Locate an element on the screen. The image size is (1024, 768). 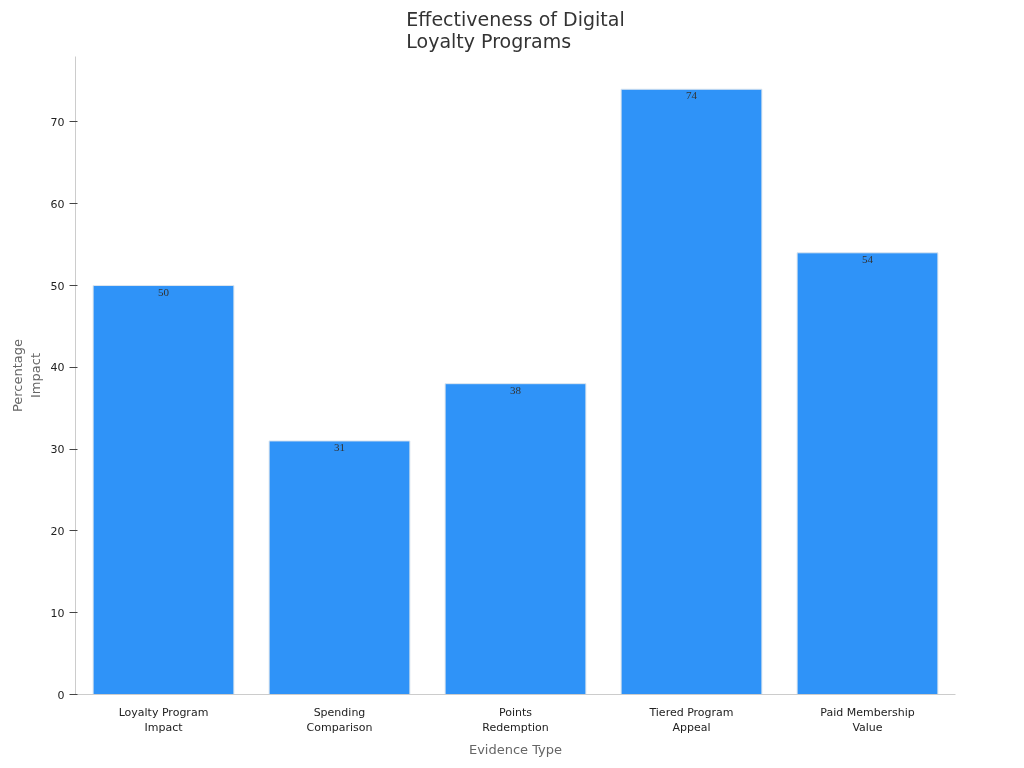
y-tick-label: 60 is located at coordinates (57, 204).